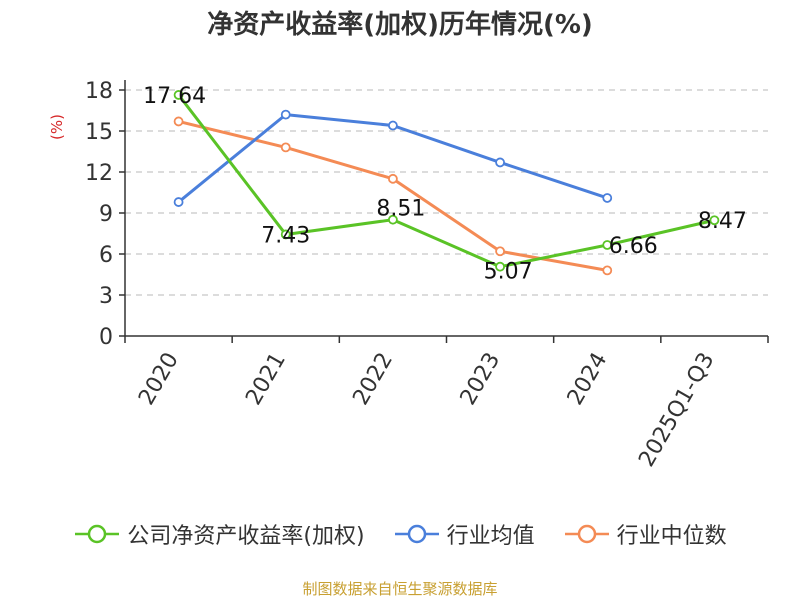  I want to click on x-tick-label: 2024, so click(588, 379).